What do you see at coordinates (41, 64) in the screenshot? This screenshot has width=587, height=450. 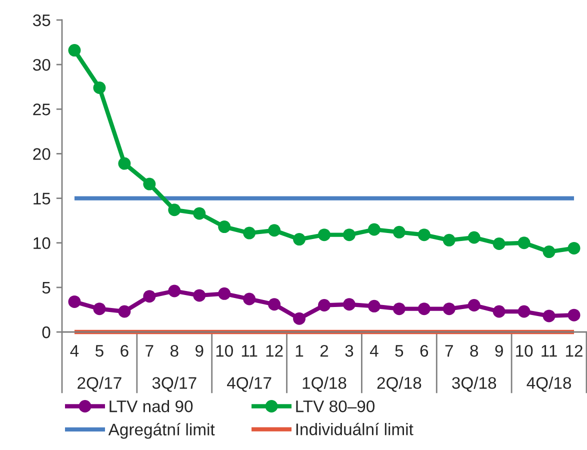 I see `y-tick-label: 30` at bounding box center [41, 64].